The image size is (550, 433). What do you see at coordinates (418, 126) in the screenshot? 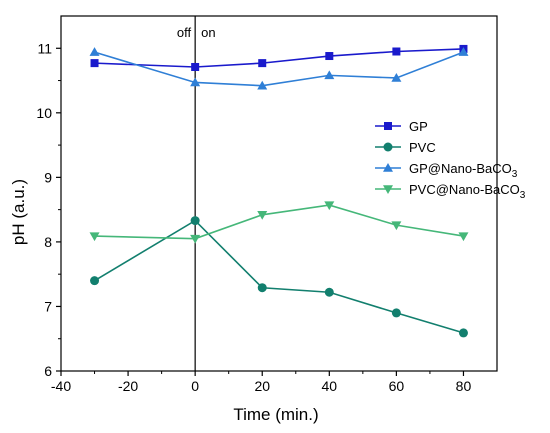
I see `legend-label: GP` at bounding box center [418, 126].